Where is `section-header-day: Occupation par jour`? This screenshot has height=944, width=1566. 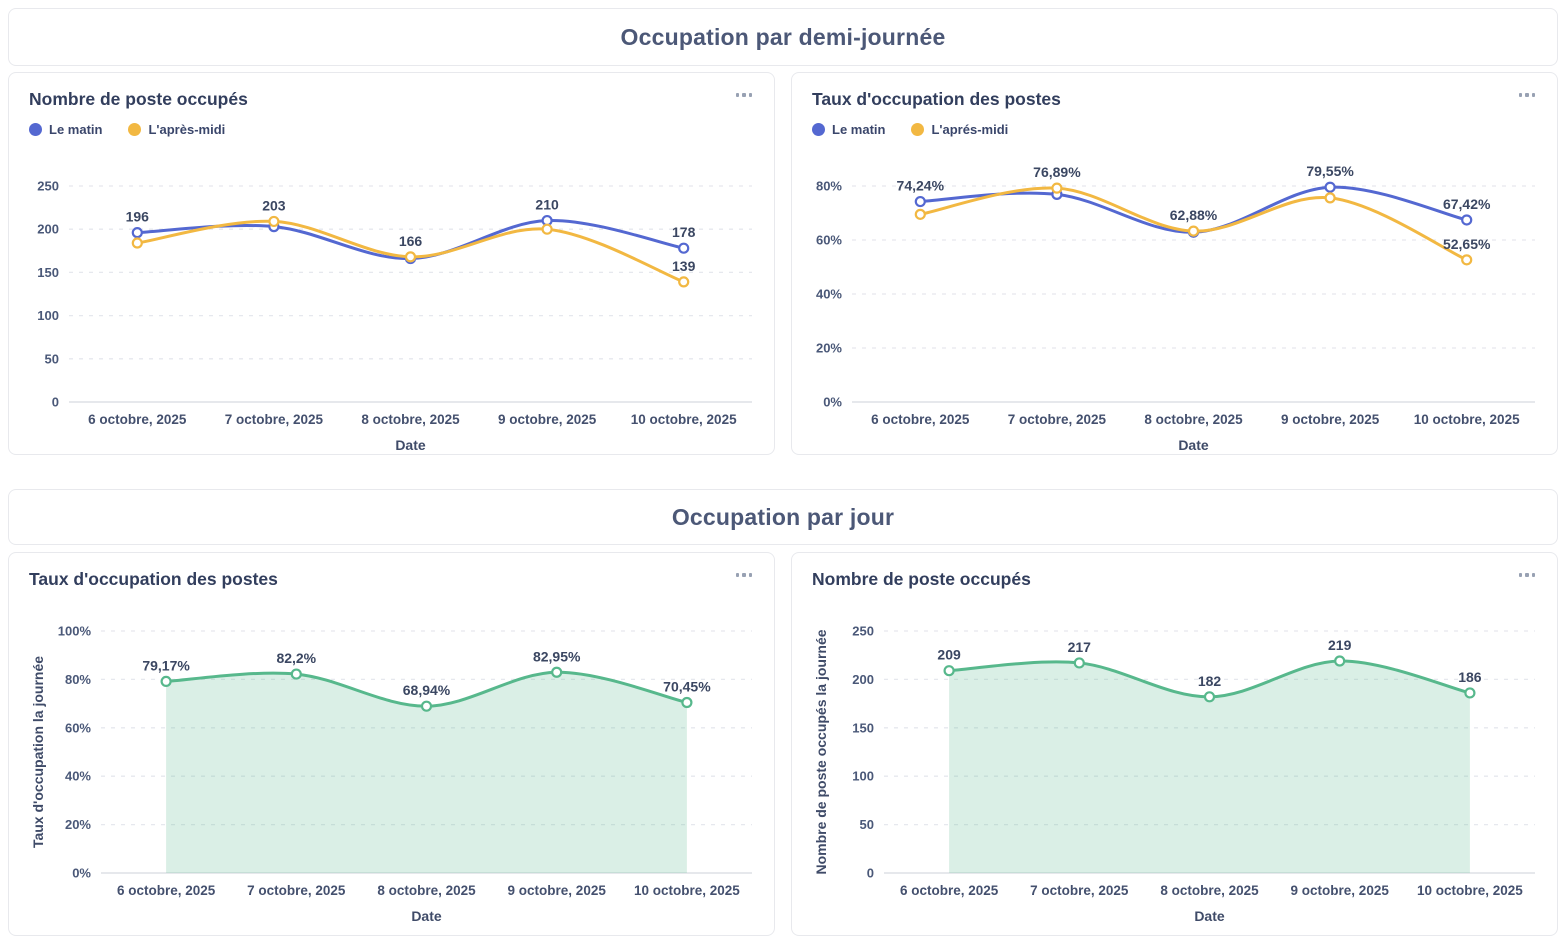
section-header-day: Occupation par jour is located at coordinates (783, 517).